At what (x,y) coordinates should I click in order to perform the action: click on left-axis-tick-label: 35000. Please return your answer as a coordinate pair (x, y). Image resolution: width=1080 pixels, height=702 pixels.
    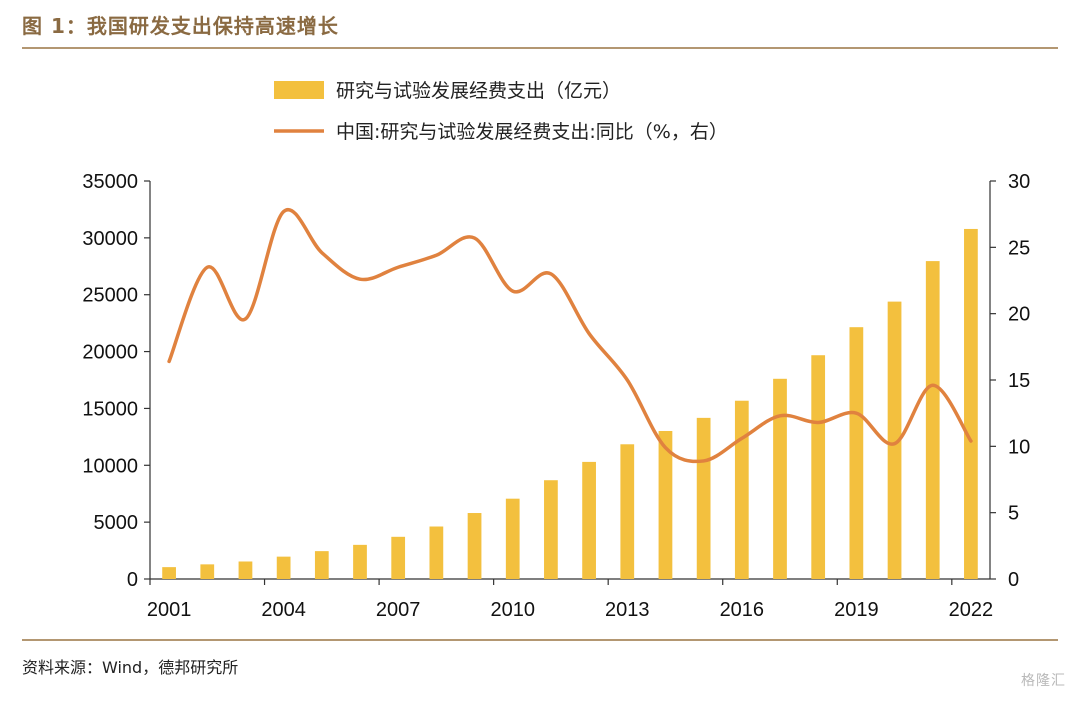
    Looking at the image, I should click on (110, 182).